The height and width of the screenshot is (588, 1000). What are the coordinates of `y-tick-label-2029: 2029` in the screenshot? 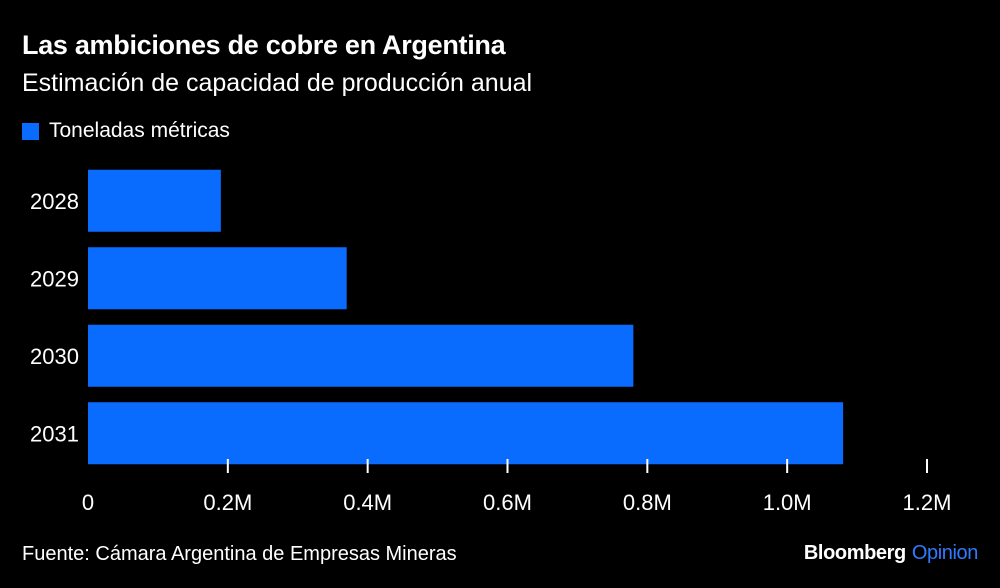 It's located at (54, 278).